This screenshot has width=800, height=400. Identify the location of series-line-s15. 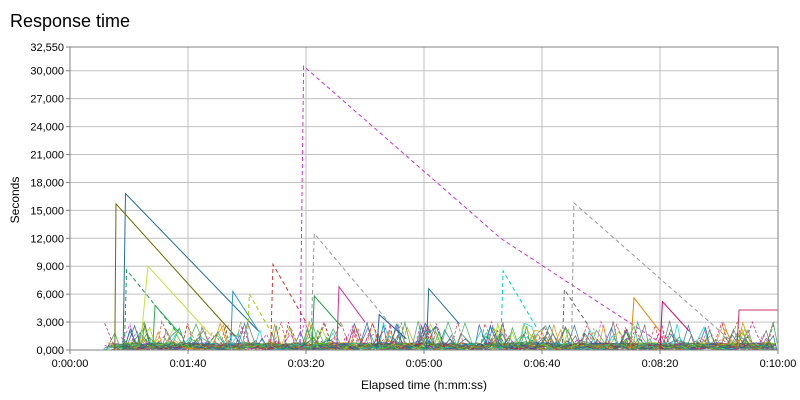
(326, 322).